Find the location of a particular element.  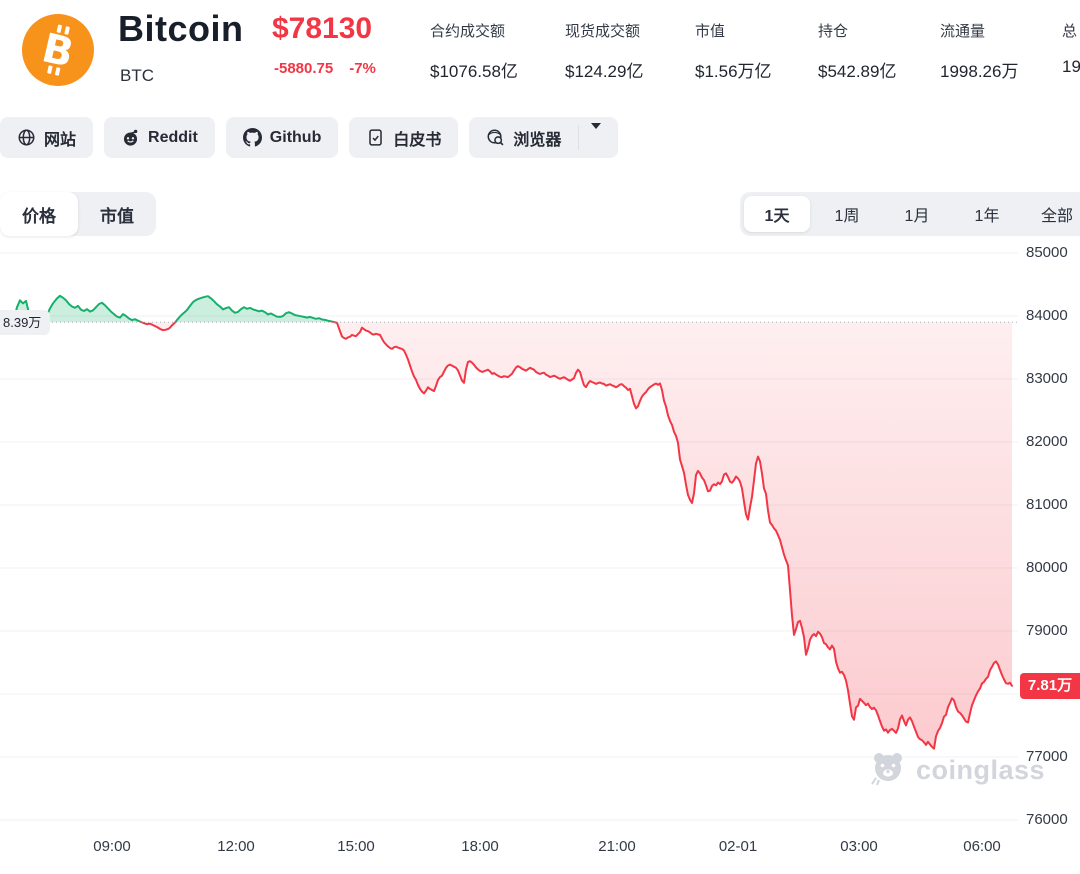

coinglass-watermark: coinglass is located at coordinates (956, 770).